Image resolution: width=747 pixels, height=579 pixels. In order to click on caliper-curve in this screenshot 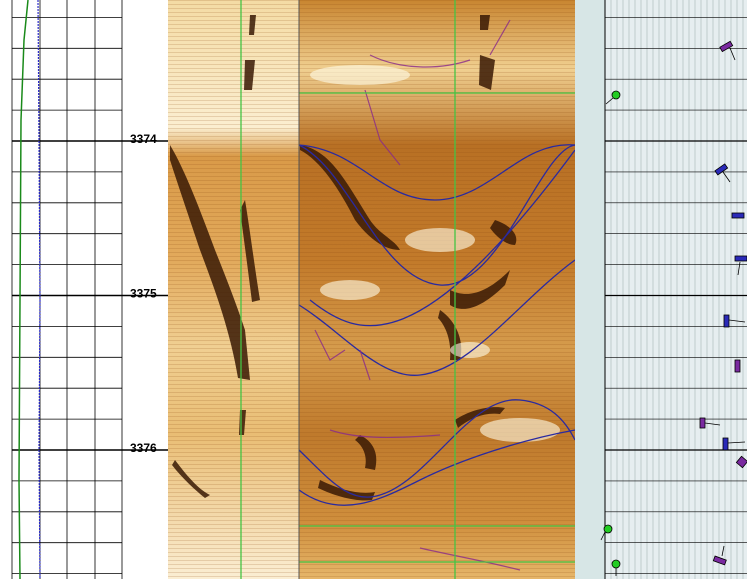, I will do `click(39, 289)`.